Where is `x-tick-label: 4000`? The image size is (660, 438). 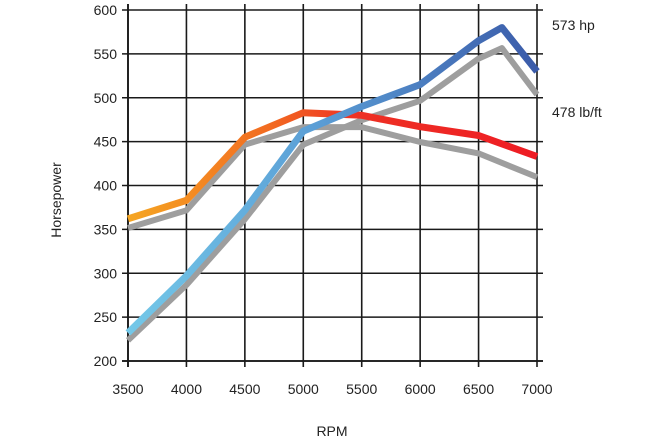 x-tick-label: 4000 is located at coordinates (186, 389).